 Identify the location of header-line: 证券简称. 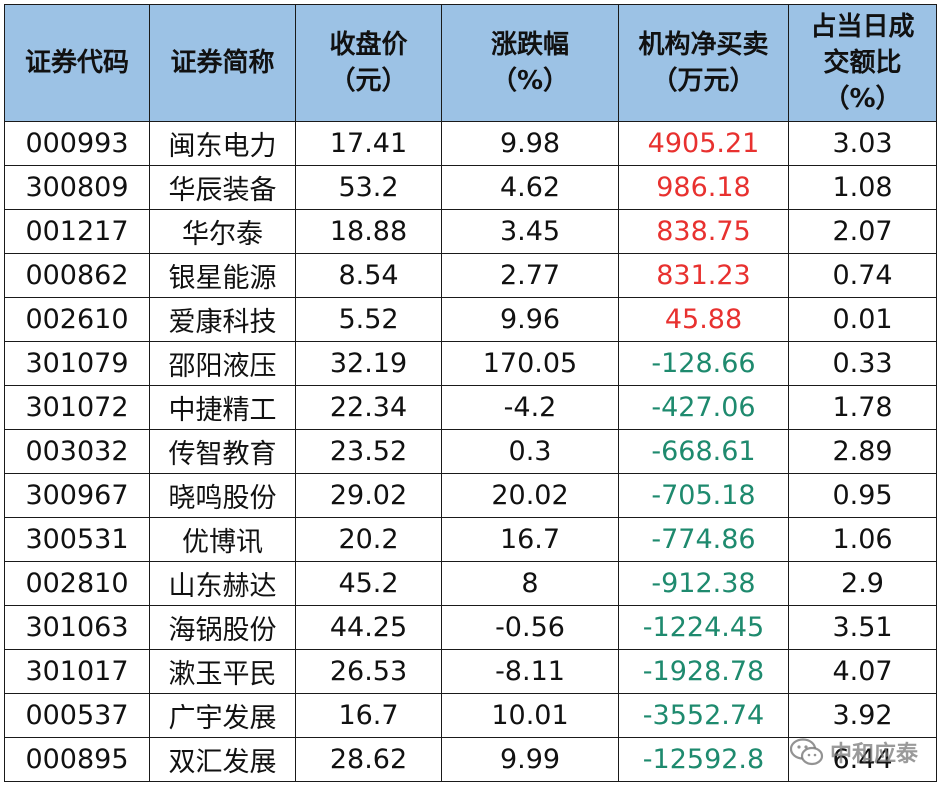
(222, 63).